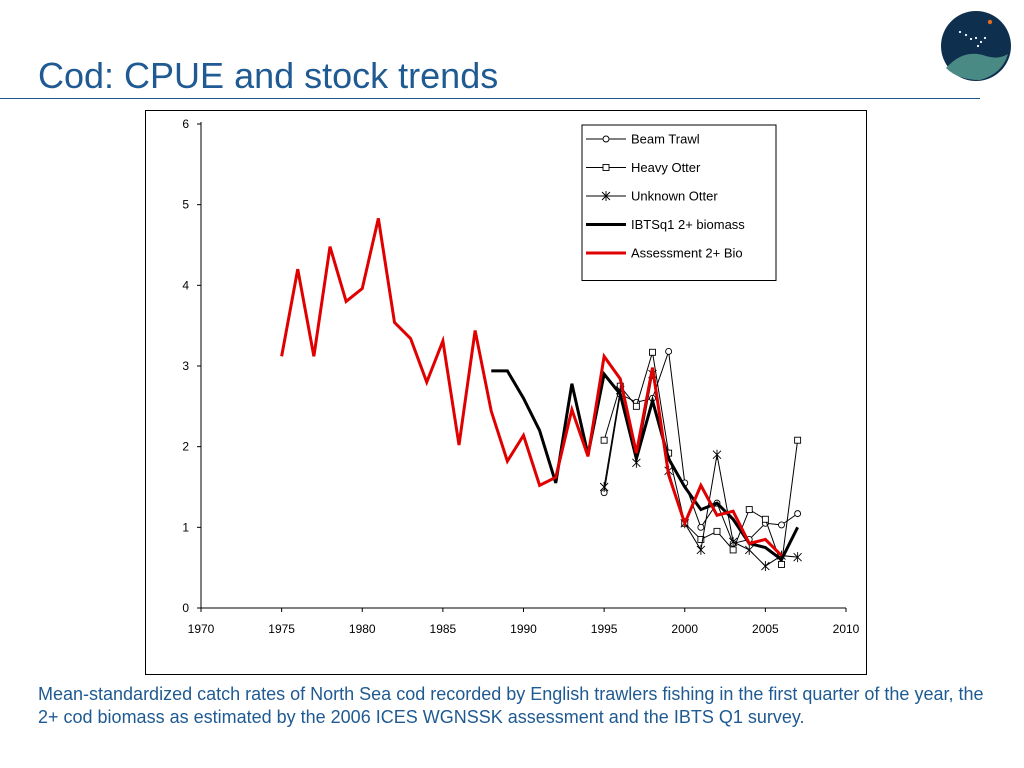 The height and width of the screenshot is (768, 1024). I want to click on y-tick-label: 6, so click(185, 124).